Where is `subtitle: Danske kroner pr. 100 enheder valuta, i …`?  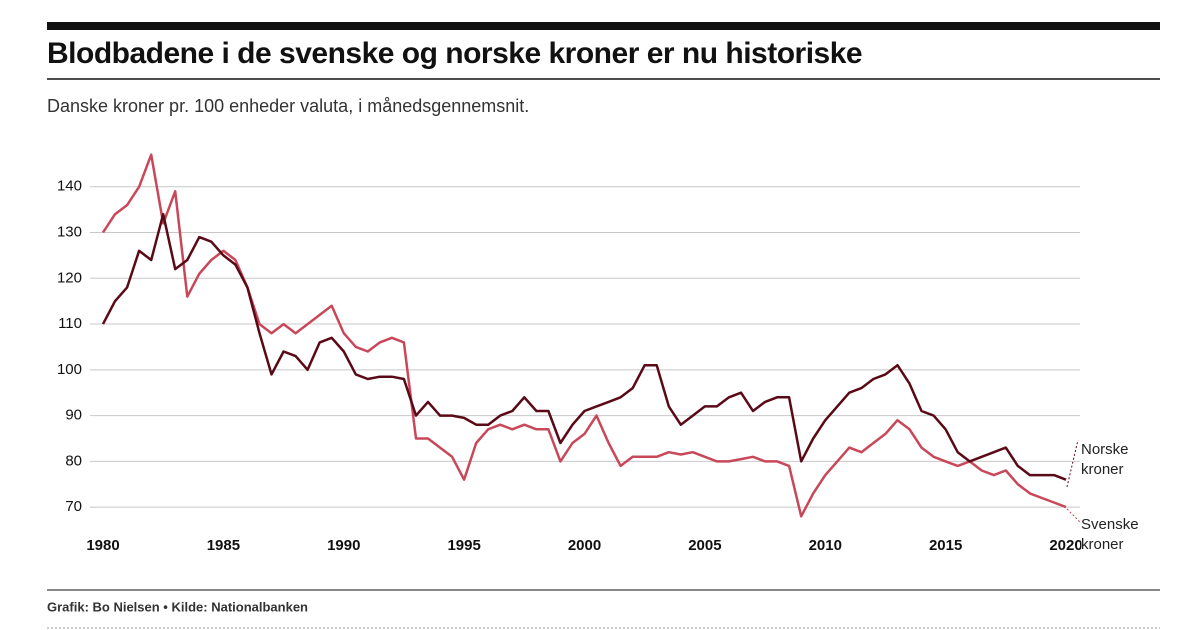
subtitle: Danske kroner pr. 100 enheder valuta, i … is located at coordinates (288, 106).